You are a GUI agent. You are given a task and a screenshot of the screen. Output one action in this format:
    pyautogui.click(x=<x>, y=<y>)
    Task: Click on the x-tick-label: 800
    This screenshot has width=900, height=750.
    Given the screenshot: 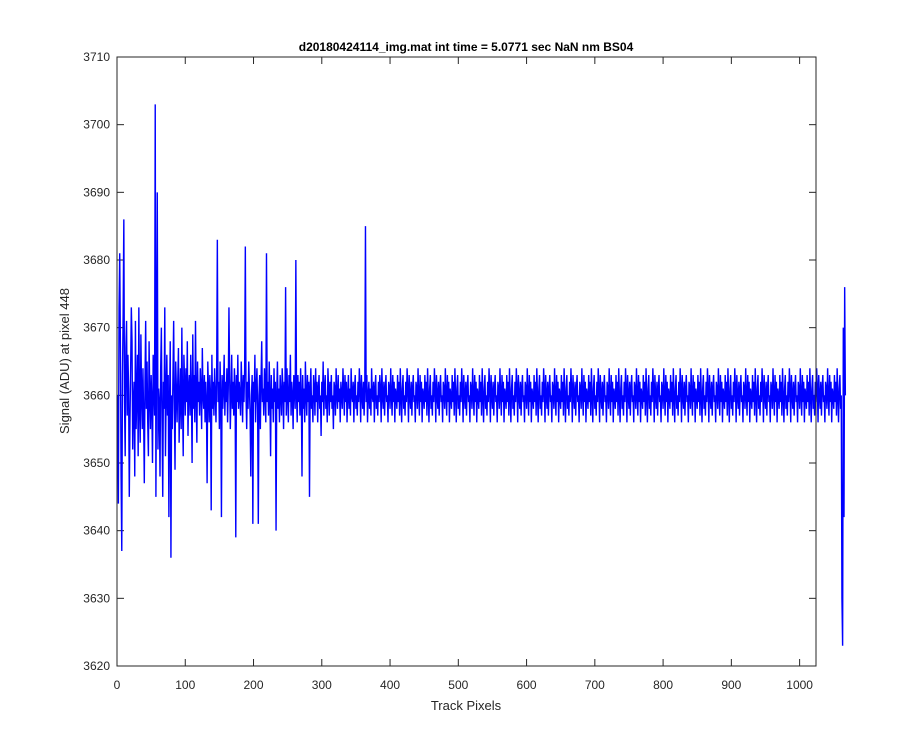 What is the action you would take?
    pyautogui.click(x=663, y=685)
    